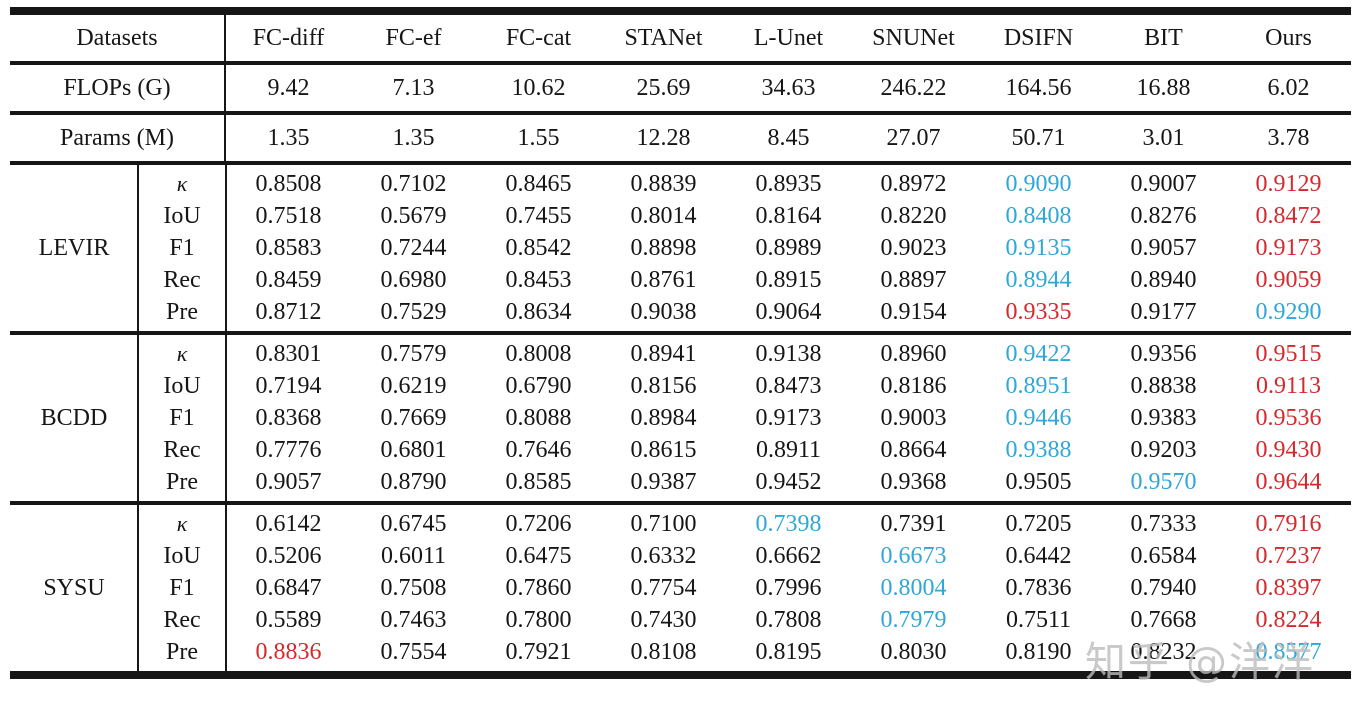 The image size is (1361, 712). I want to click on value-cell: 0.9057, so click(288, 482).